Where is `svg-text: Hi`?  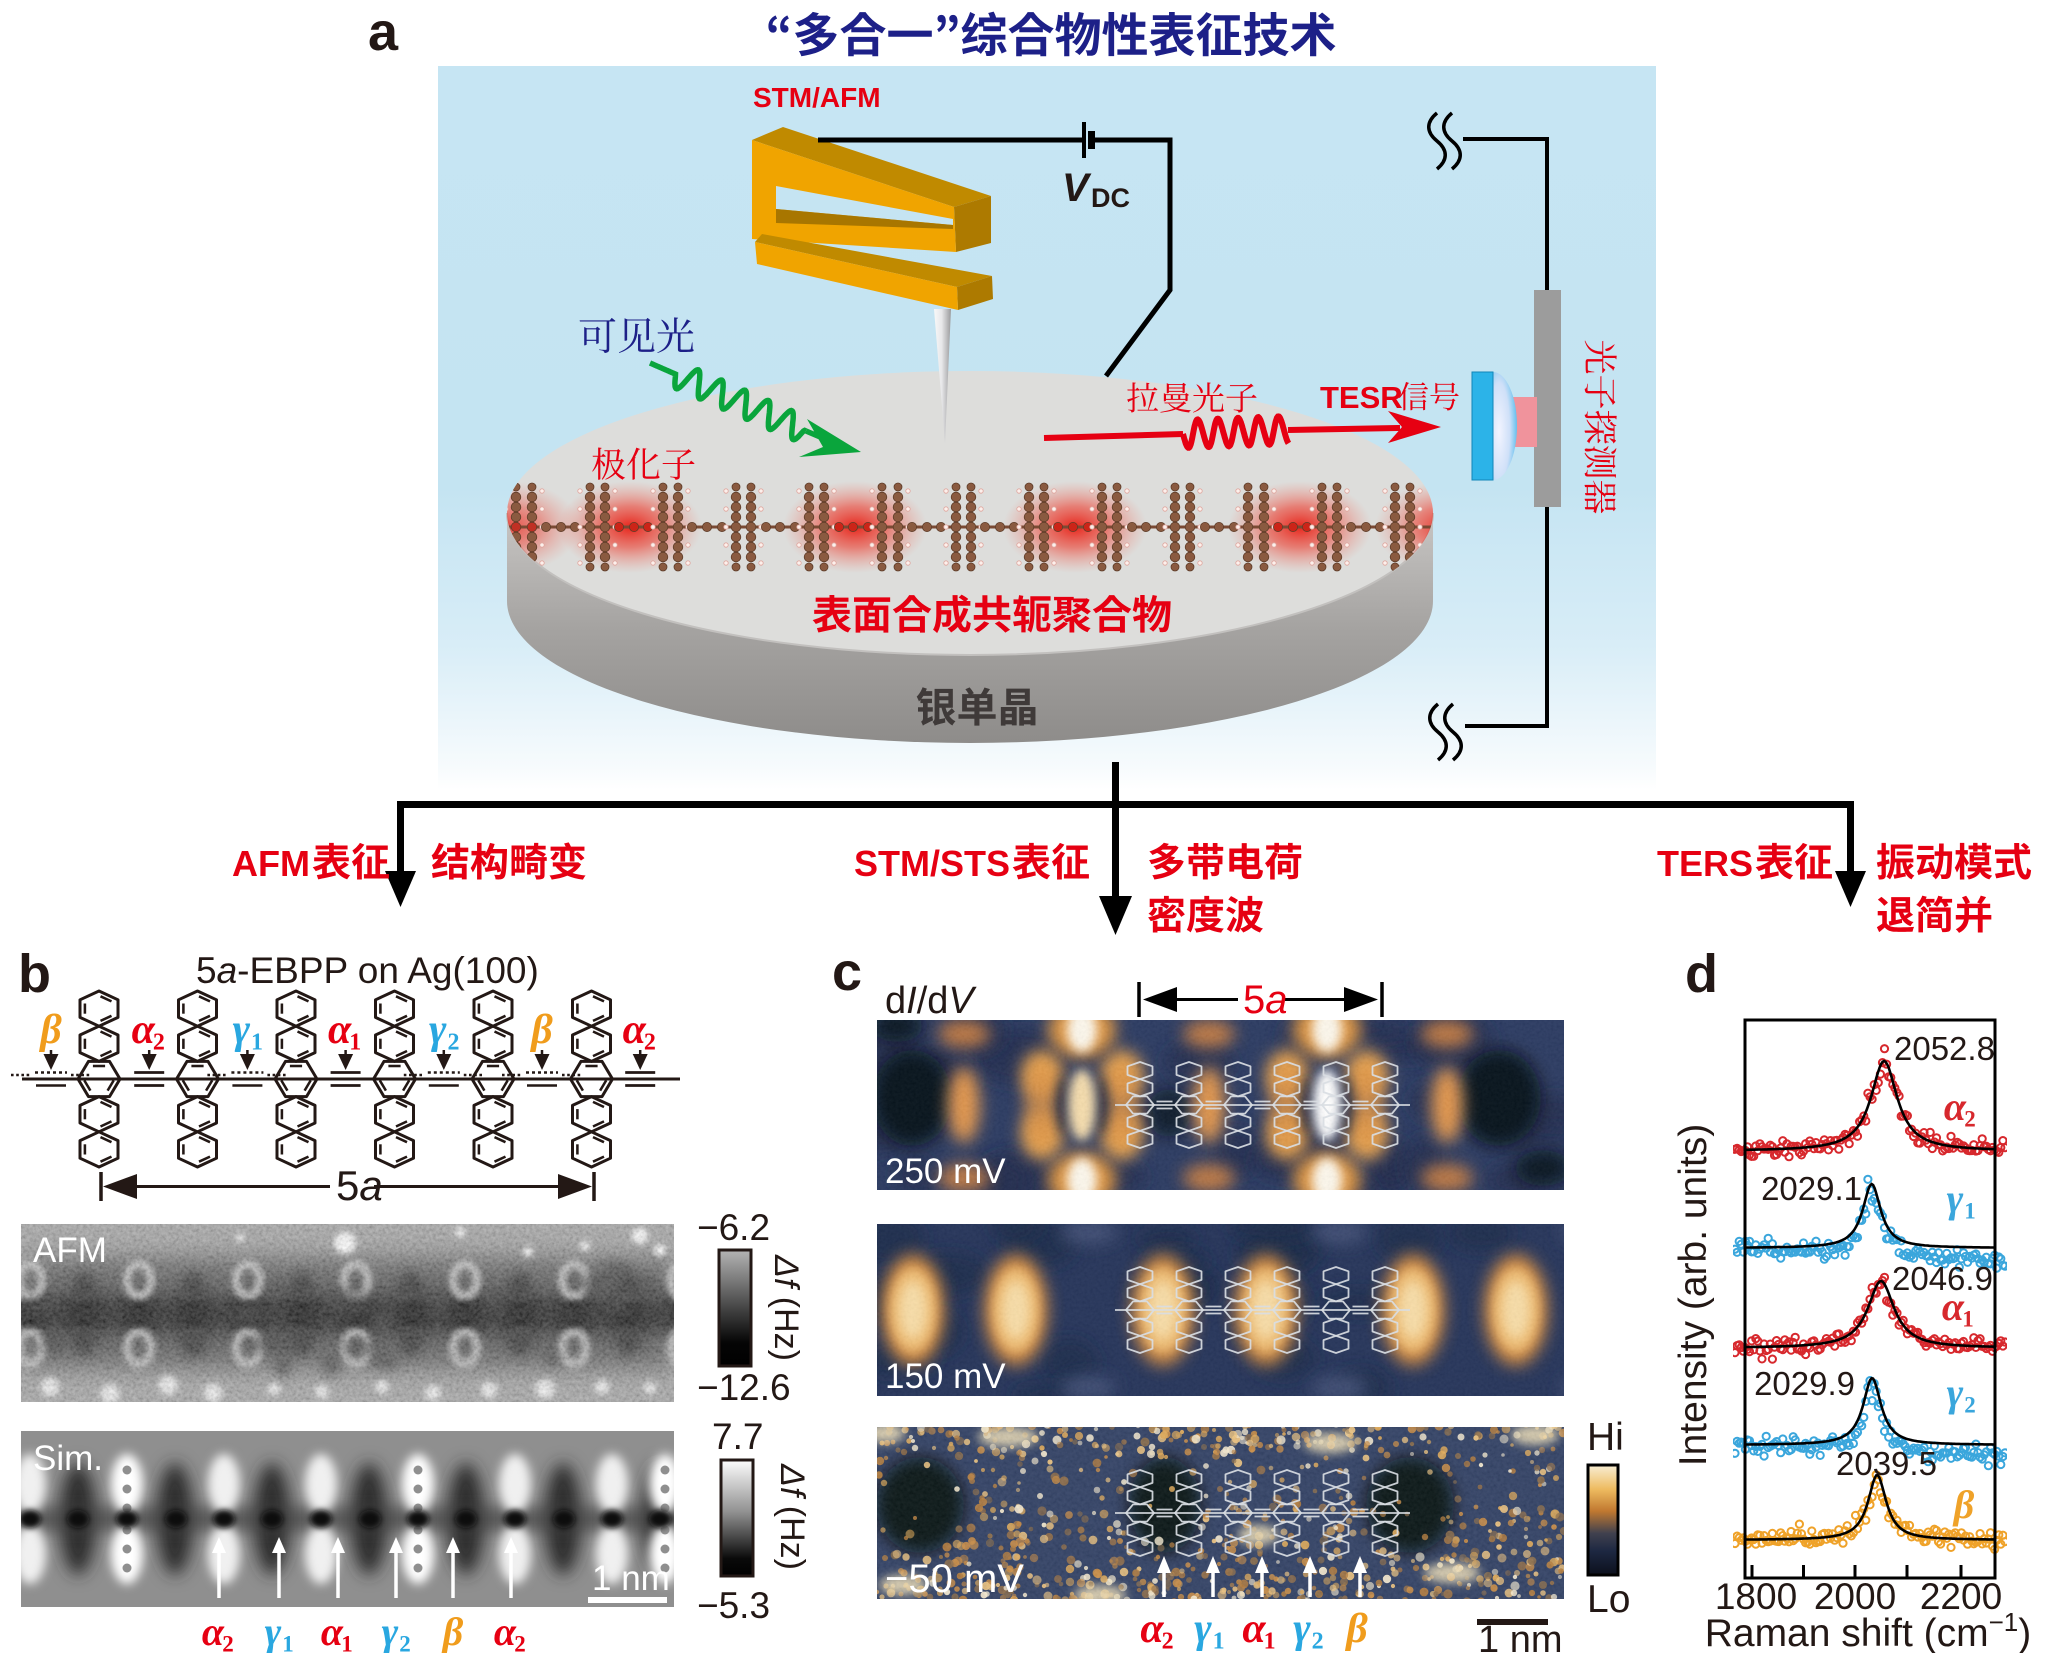 svg-text: Hi is located at coordinates (1605, 1437).